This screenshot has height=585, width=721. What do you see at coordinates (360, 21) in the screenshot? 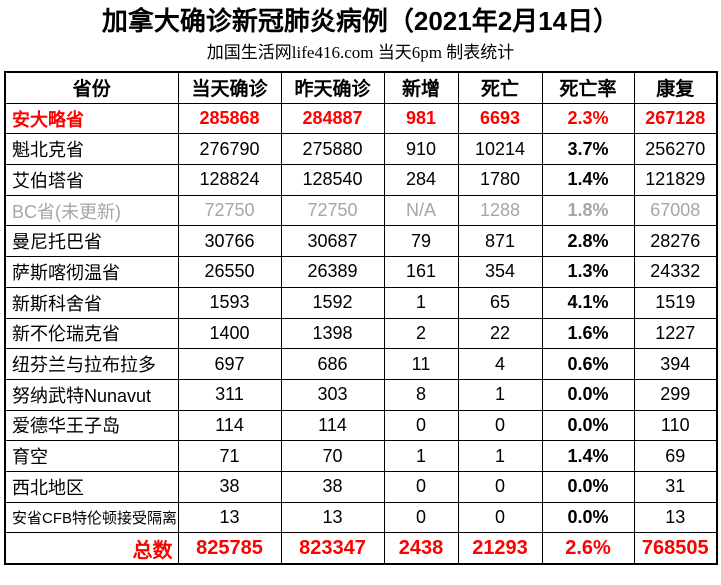
I see `page-title: 加拿大确诊新冠肺炎病例（2021年2月14日）` at bounding box center [360, 21].